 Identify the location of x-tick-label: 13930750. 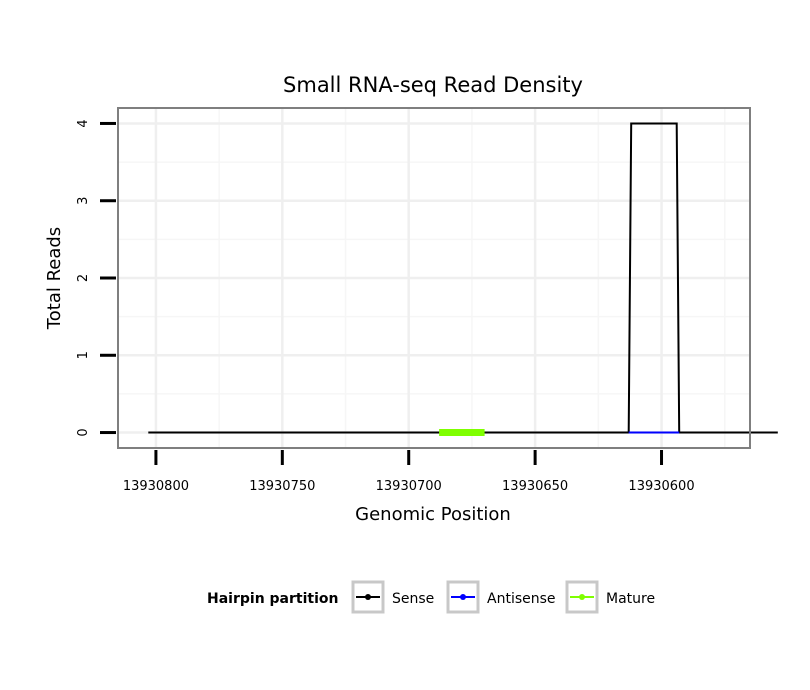
(282, 486).